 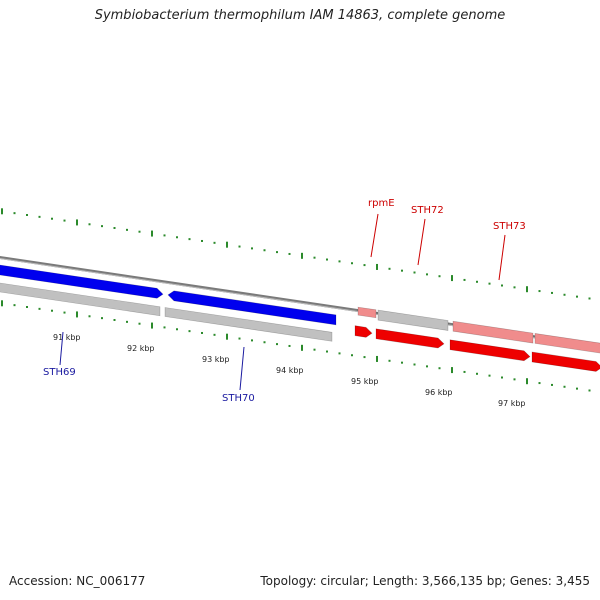 I want to click on scale-label: 95 kbp, so click(x=365, y=381).